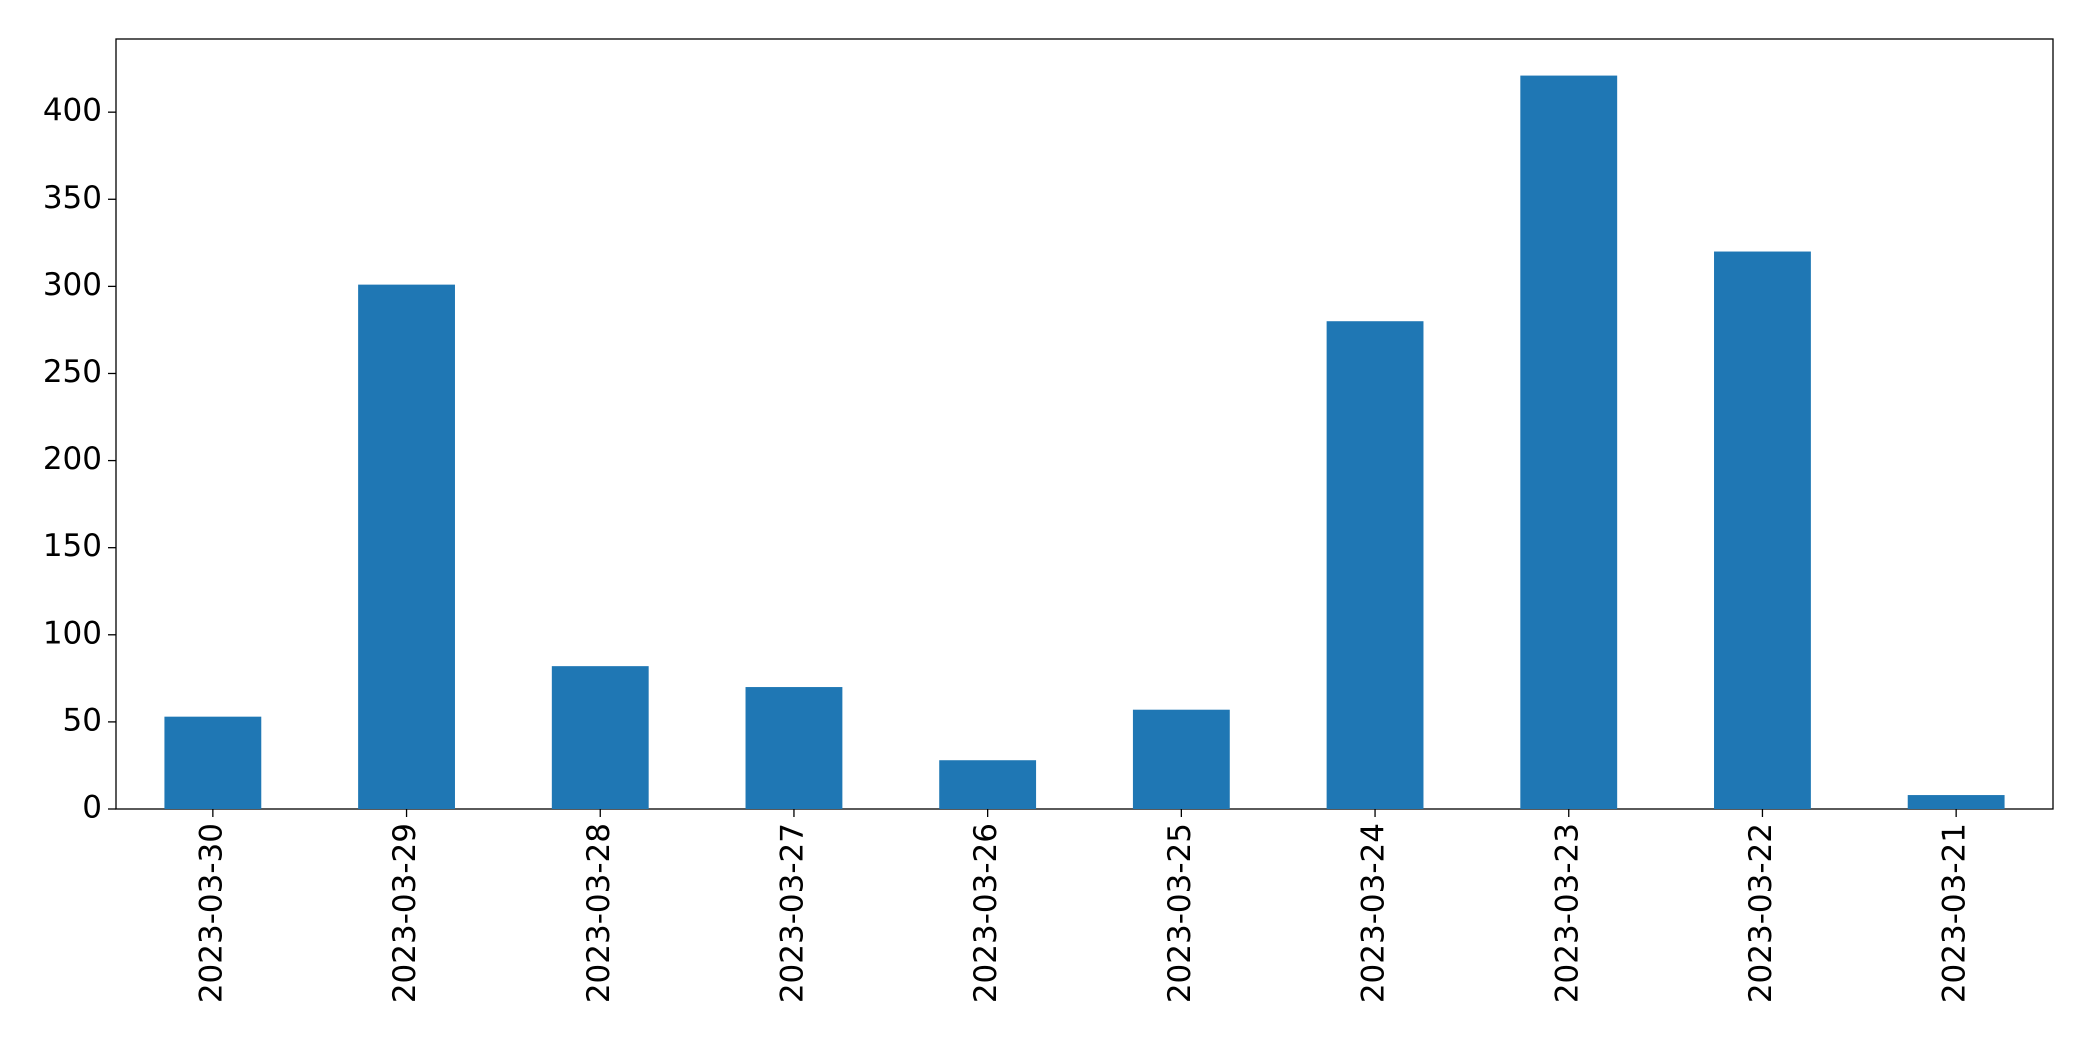  I want to click on y-tick-label: 350, so click(72, 198).